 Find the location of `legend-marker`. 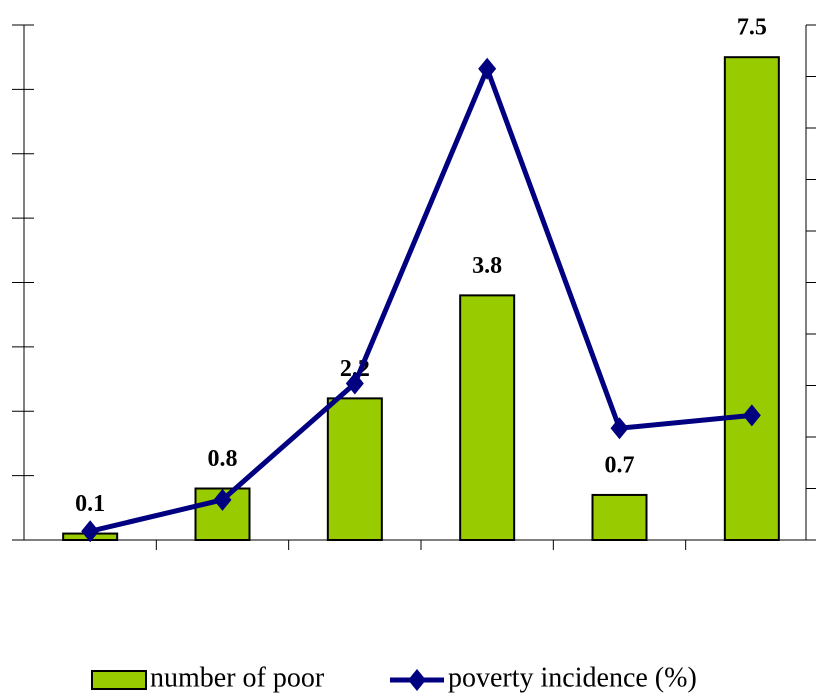

legend-marker is located at coordinates (417, 680).